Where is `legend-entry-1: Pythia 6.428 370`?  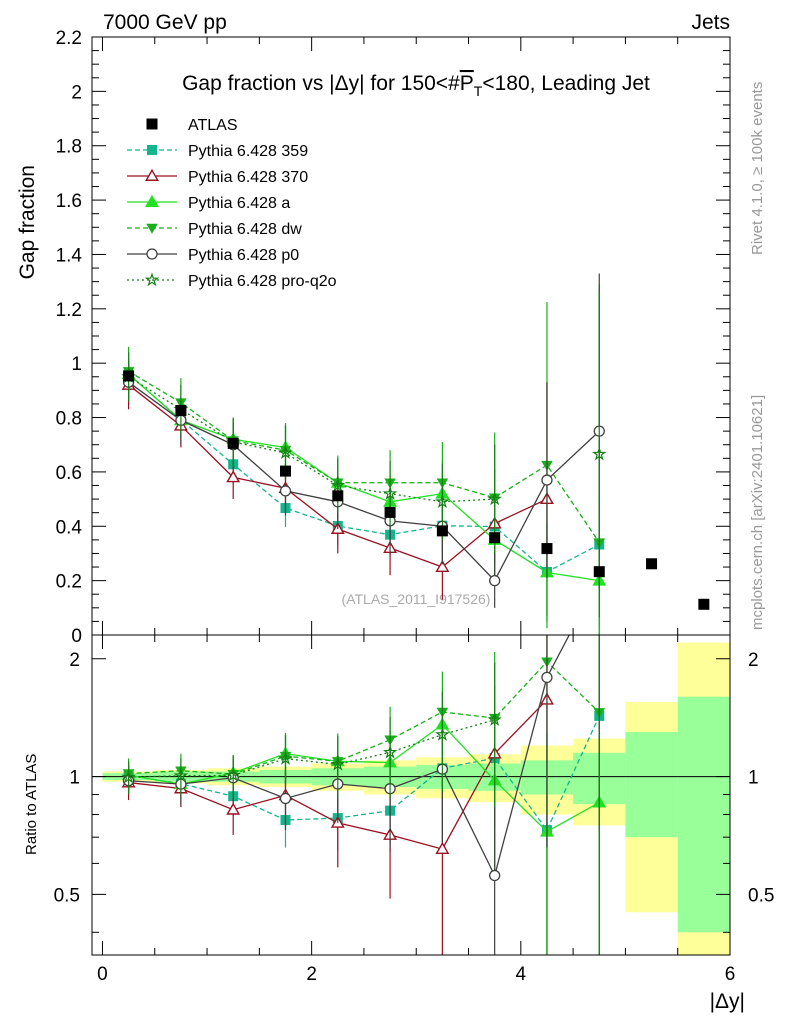
legend-entry-1: Pythia 6.428 370 is located at coordinates (217, 177).